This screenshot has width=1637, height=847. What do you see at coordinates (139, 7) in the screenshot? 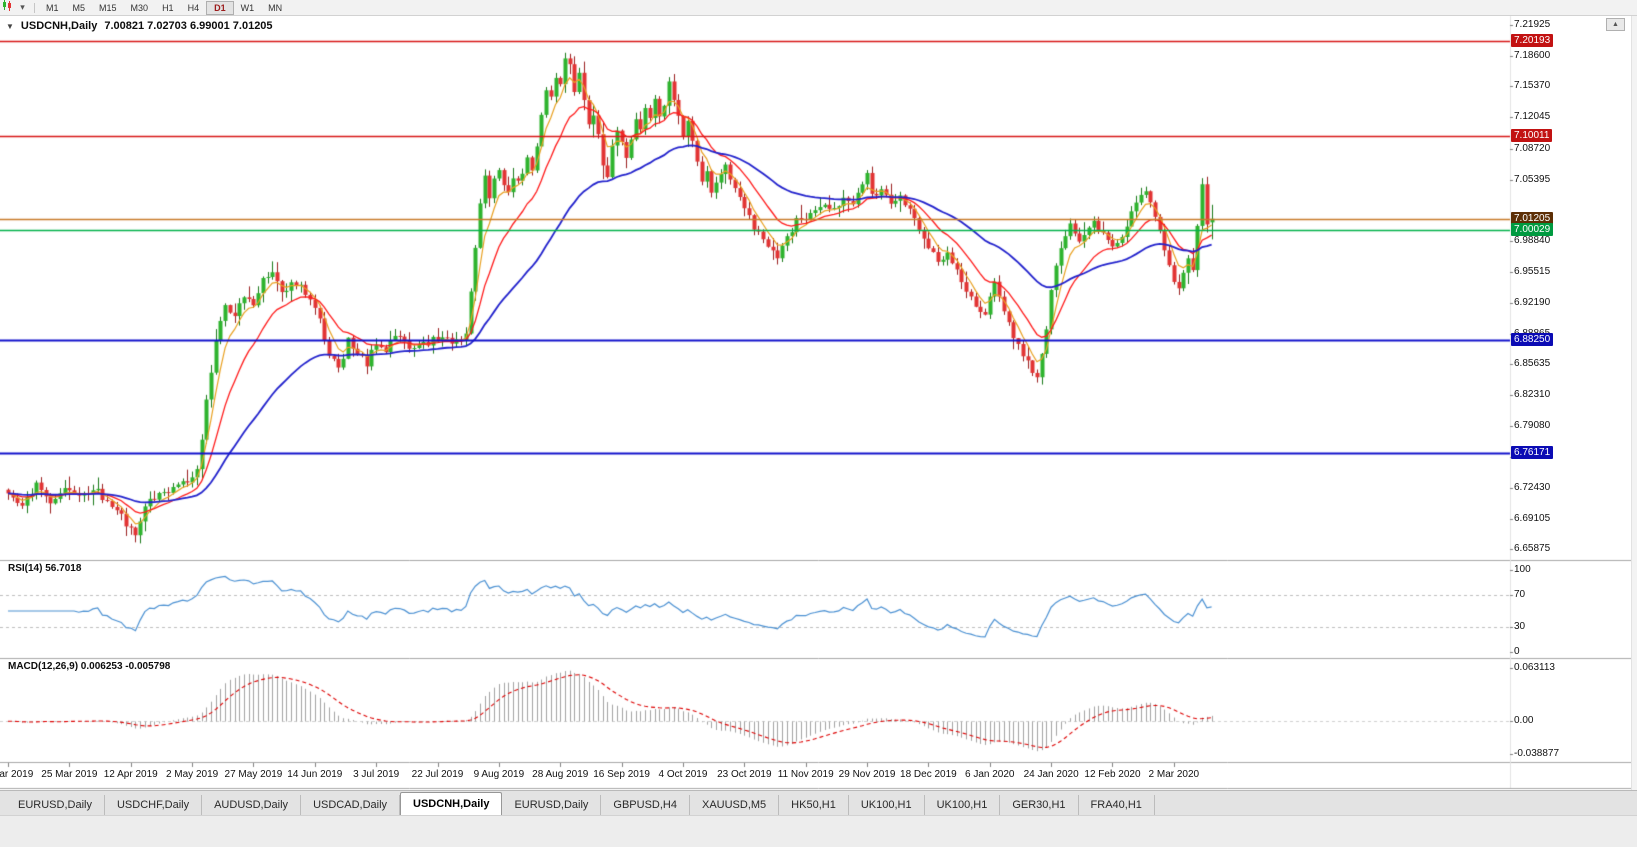
I see `timeframe-button-m30: M30` at bounding box center [139, 7].